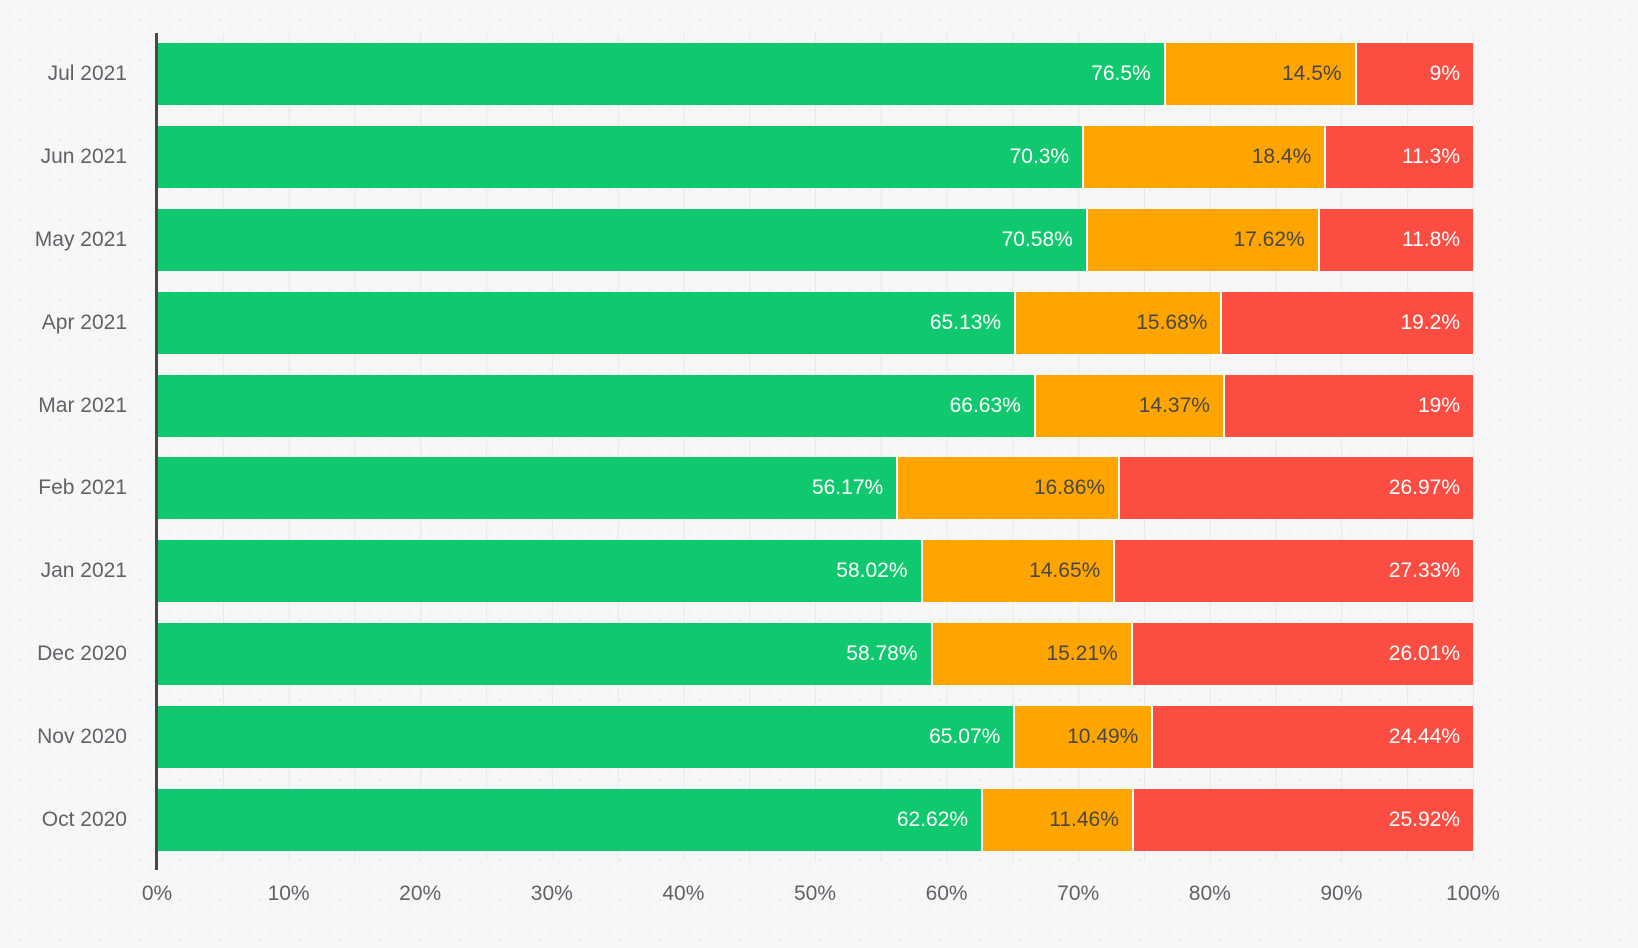 Image resolution: width=1638 pixels, height=948 pixels. Describe the element at coordinates (1084, 819) in the screenshot. I see `bar-value-label: 11.46%` at that location.